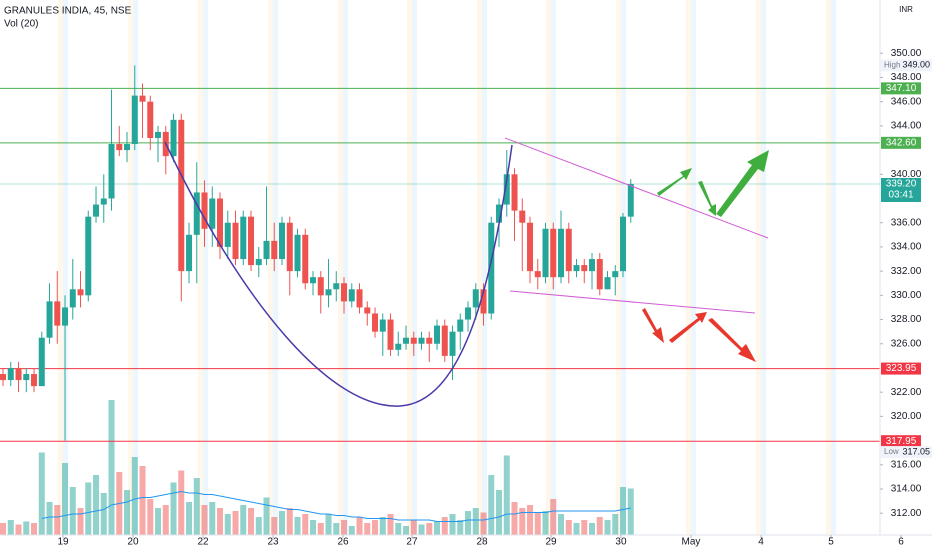 The height and width of the screenshot is (550, 932). I want to click on marker-name: Low, so click(891, 451).